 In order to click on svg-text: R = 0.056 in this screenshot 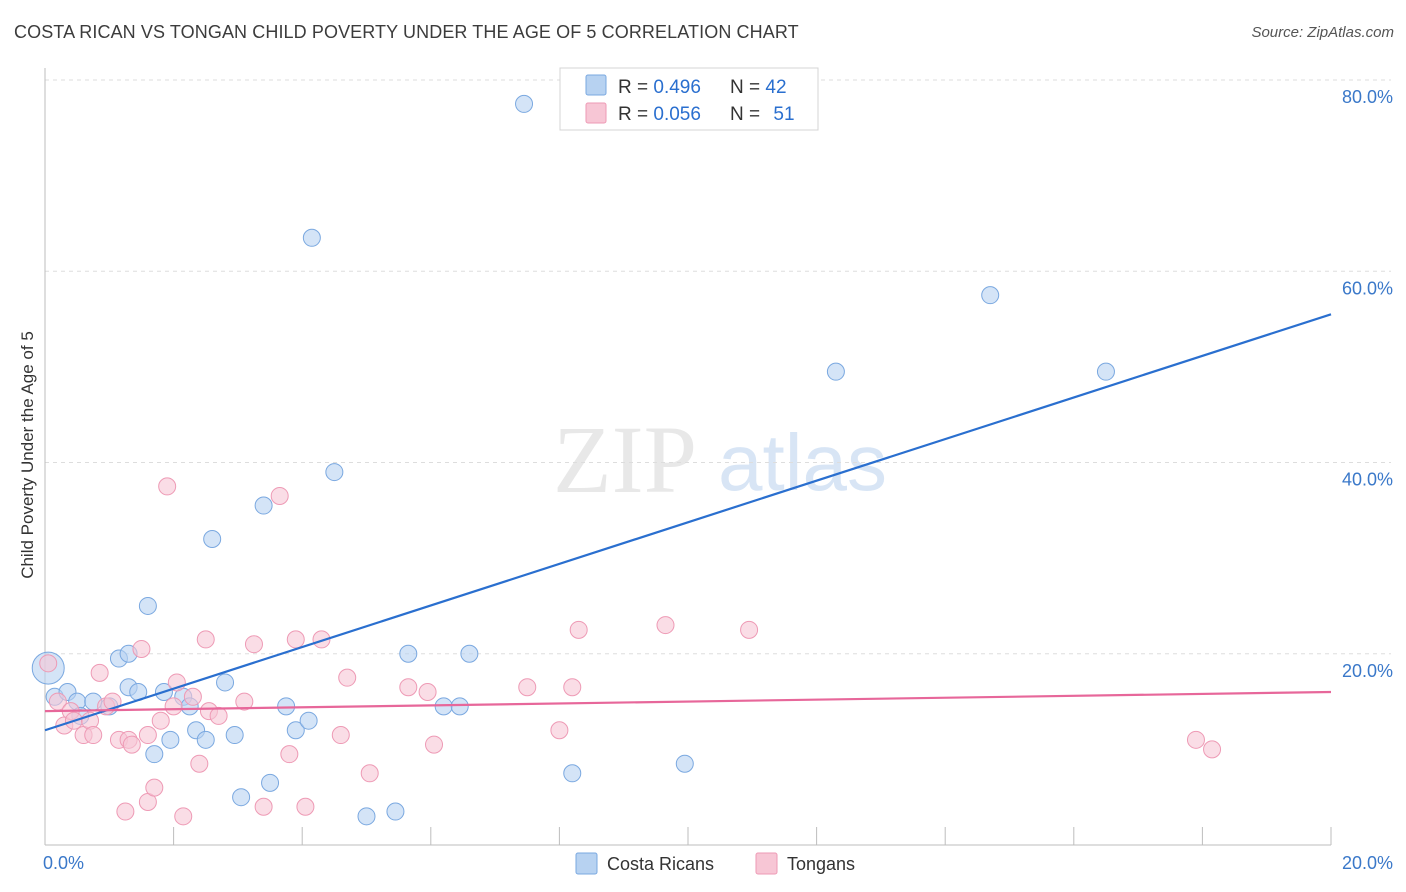, I will do `click(659, 114)`.